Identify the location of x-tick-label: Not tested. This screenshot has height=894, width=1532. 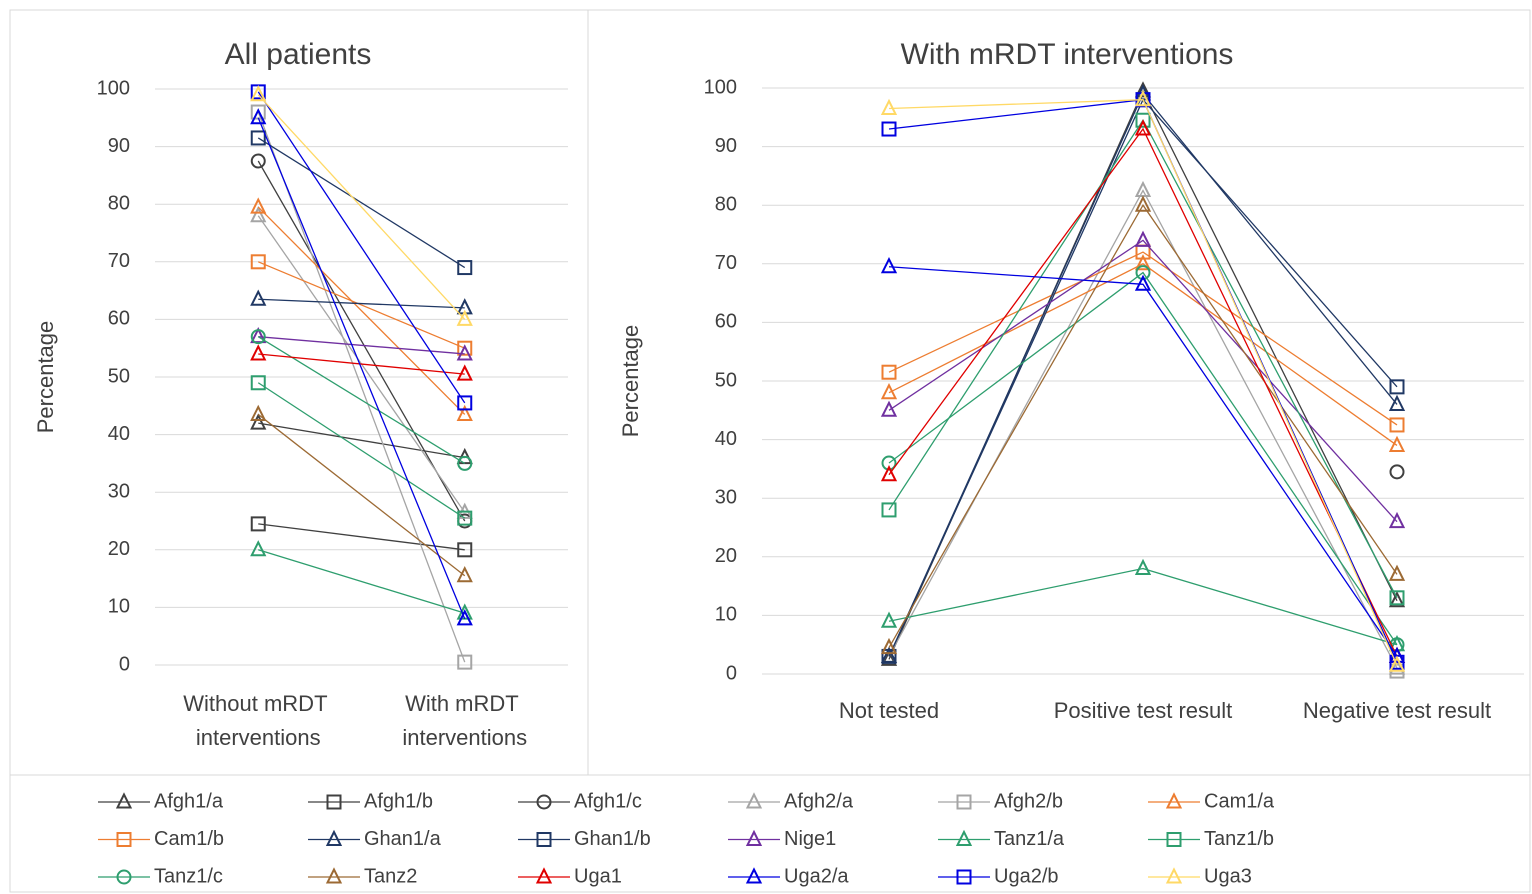
(889, 710).